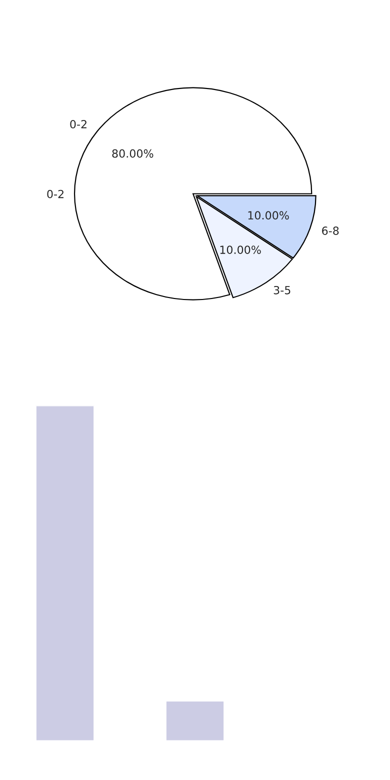  Describe the element at coordinates (55, 194) in the screenshot. I see `text: 0-2` at that location.